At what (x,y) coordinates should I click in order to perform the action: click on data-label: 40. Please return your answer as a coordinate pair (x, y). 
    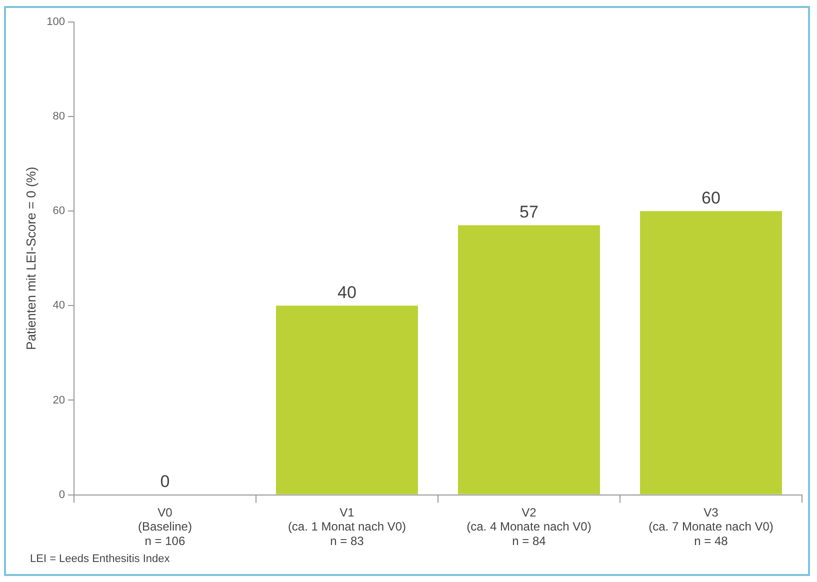
    Looking at the image, I should click on (347, 292).